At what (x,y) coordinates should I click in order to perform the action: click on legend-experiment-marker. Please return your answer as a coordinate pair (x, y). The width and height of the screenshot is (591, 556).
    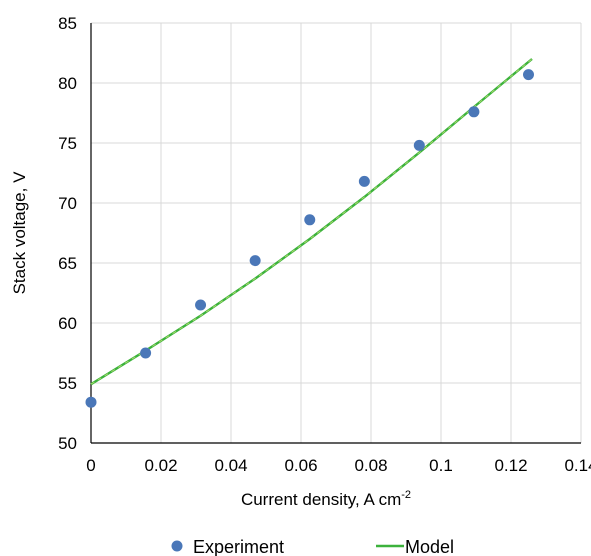
    Looking at the image, I should click on (177, 546).